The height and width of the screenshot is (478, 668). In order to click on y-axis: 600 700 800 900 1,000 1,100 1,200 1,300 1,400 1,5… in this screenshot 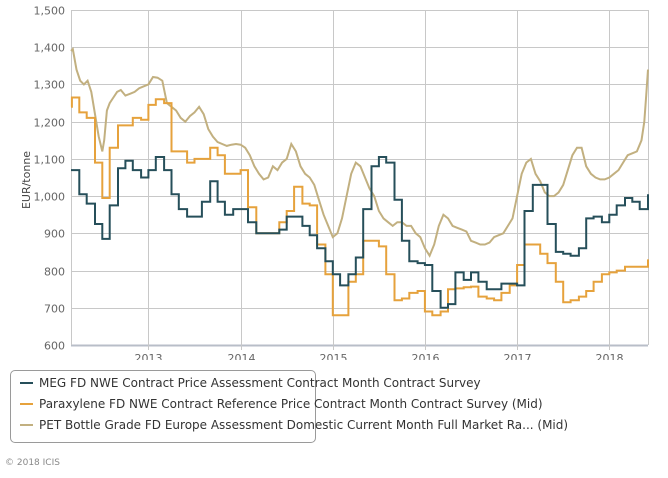, I will do `click(50, 179)`.